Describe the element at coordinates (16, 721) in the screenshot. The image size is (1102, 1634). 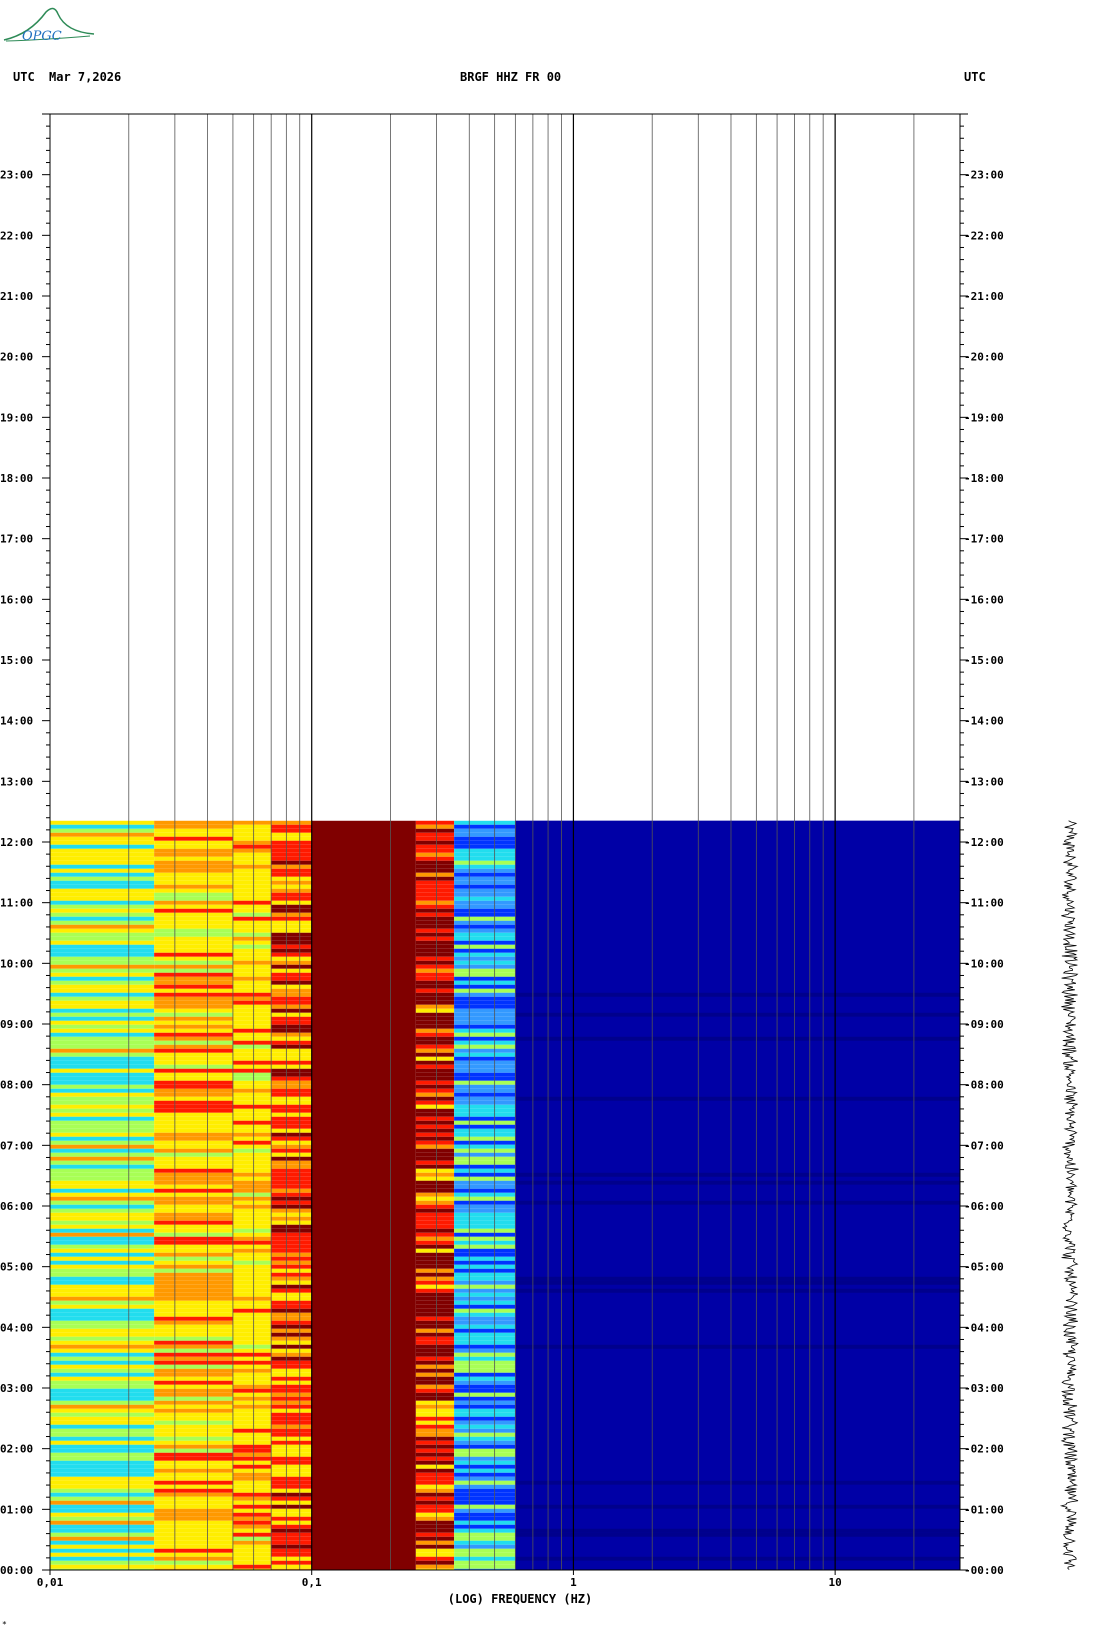
I see `y-tick-label-left: 14:00` at that location.